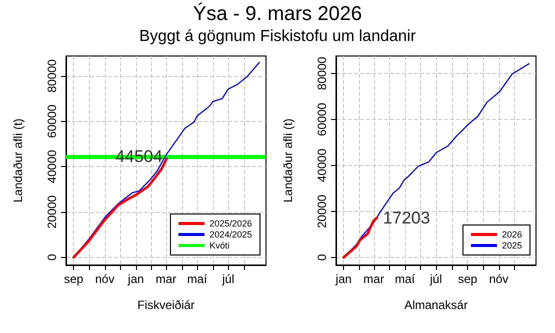 The image size is (555, 333). I want to click on chart-subtitle: Byggt á gögnum Fiskistofu um landanir, so click(277, 37).